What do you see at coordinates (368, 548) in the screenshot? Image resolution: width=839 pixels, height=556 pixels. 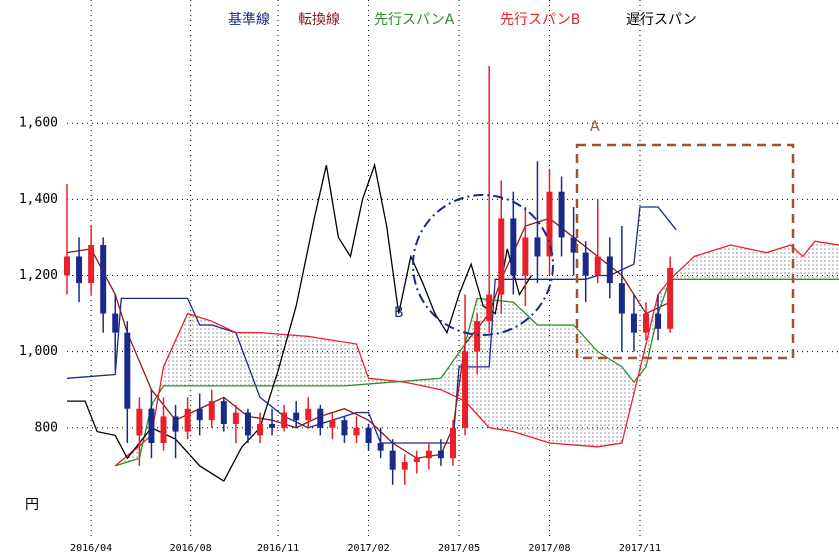 I see `x-tick-label: 2017/02` at bounding box center [368, 548].